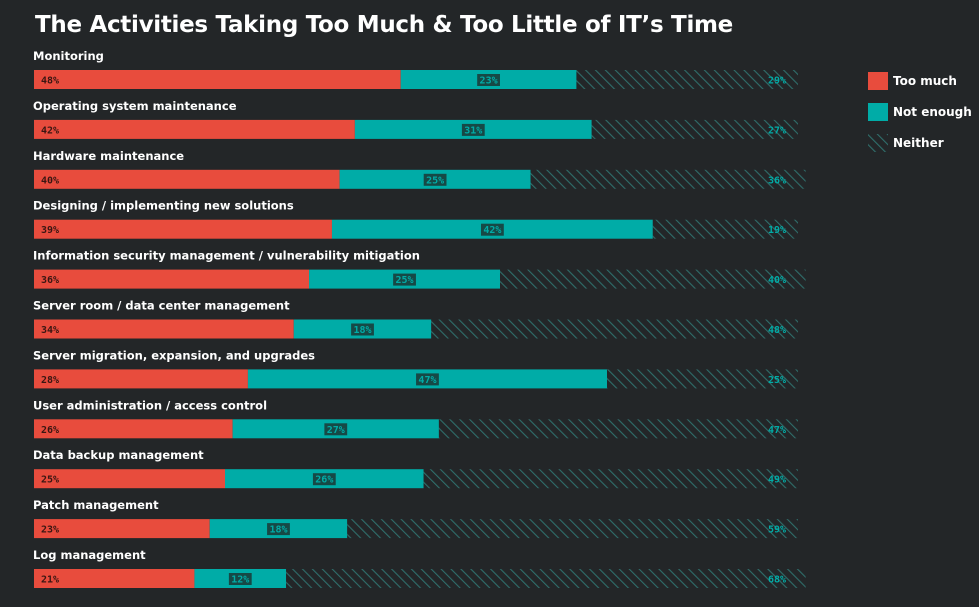  Describe the element at coordinates (777, 81) in the screenshot. I see `value-label: 29%` at that location.